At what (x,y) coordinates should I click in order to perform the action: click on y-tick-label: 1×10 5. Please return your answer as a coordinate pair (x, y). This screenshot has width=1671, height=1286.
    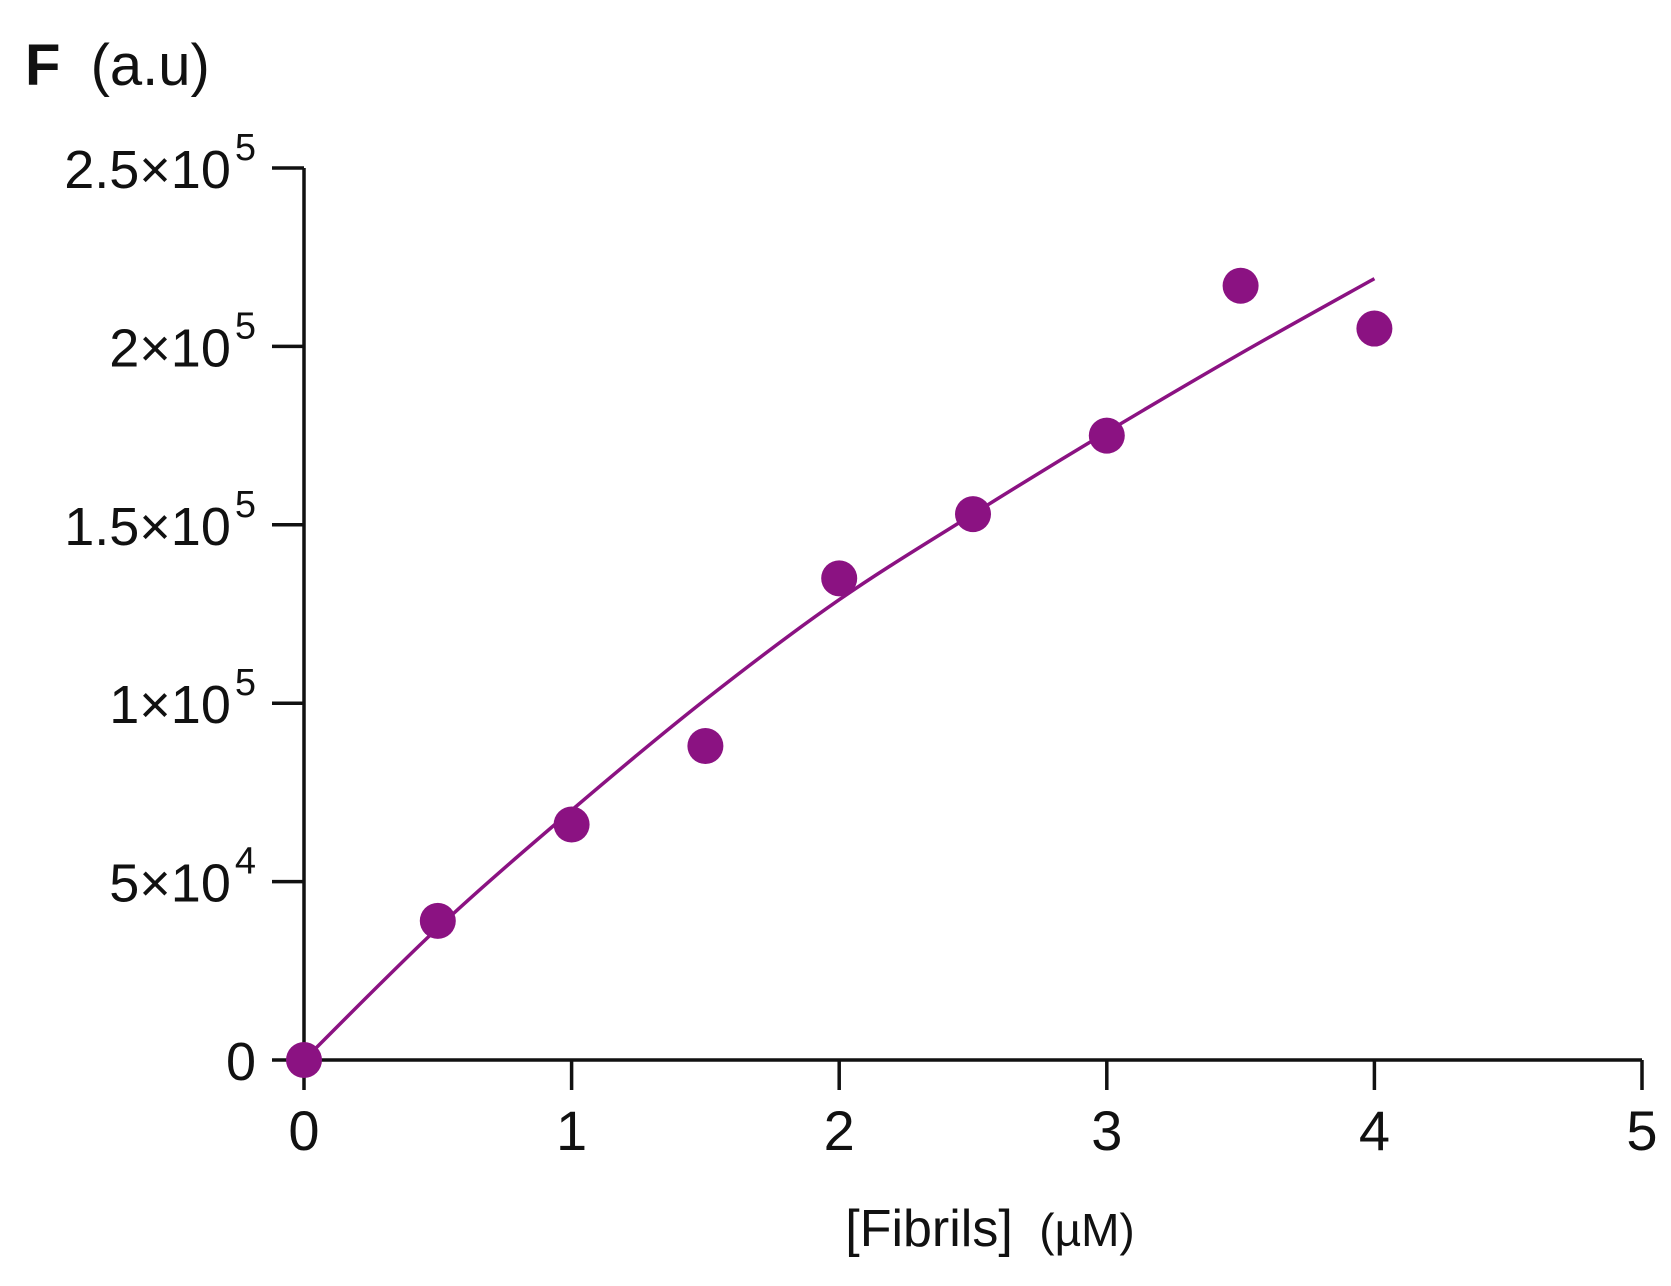
    Looking at the image, I should click on (182, 698).